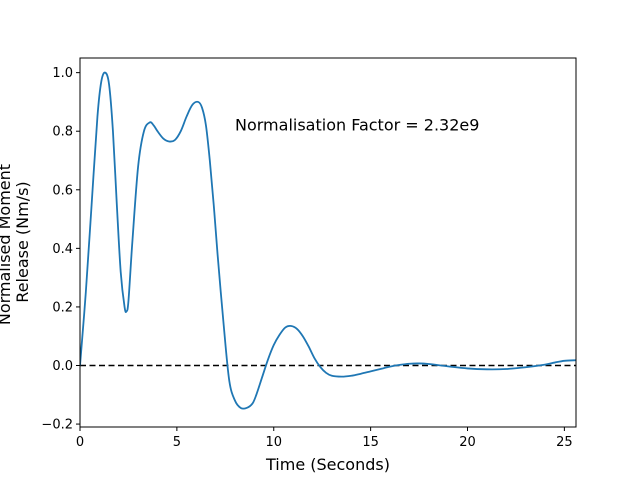 This screenshot has height=480, width=640. What do you see at coordinates (22, 241) in the screenshot?
I see `y-axis-label-line-2: Release (Nm/s)` at bounding box center [22, 241].